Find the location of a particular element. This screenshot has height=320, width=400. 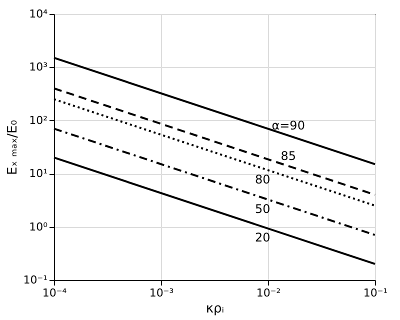

series-label: 50 is located at coordinates (262, 209).